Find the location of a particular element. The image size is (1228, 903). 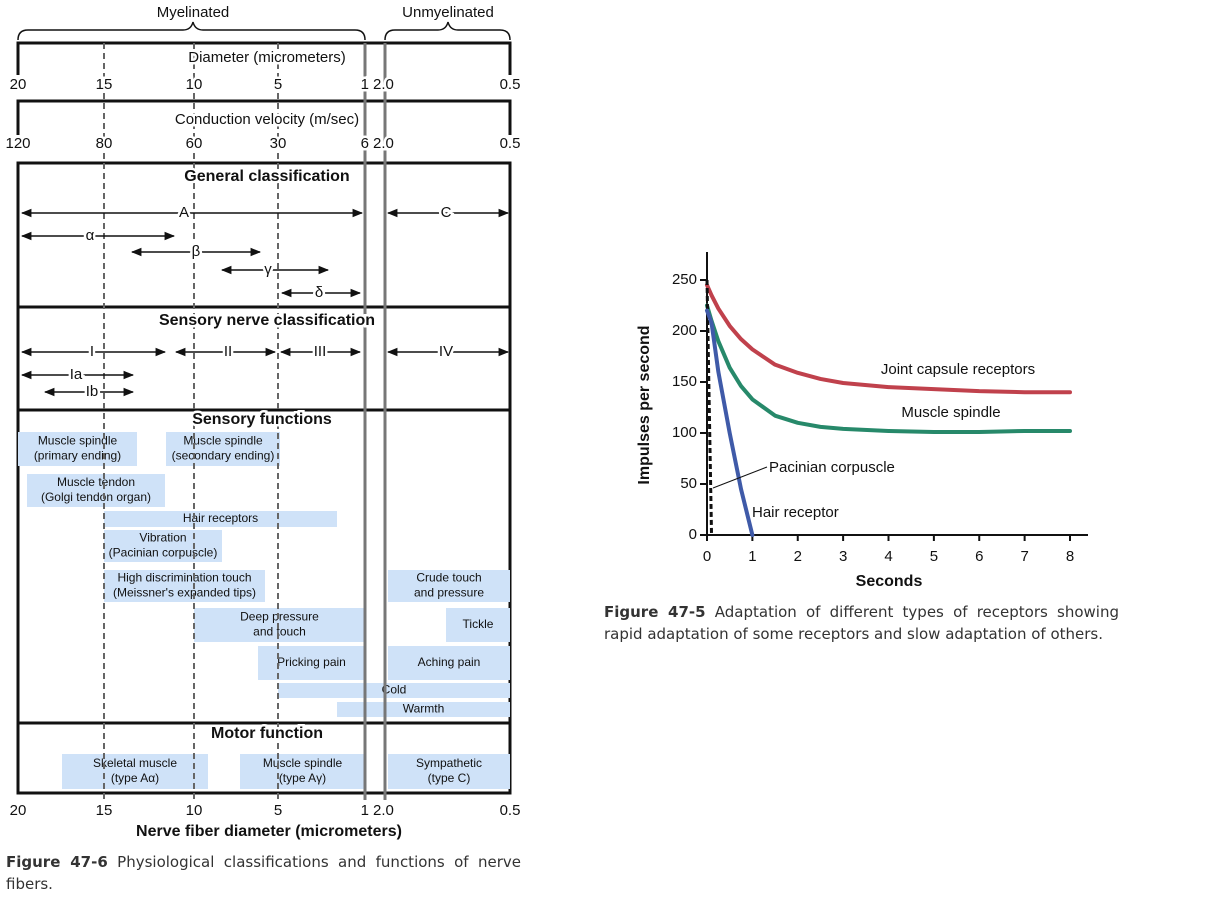

x-tick-label: 7 is located at coordinates (1024, 556).